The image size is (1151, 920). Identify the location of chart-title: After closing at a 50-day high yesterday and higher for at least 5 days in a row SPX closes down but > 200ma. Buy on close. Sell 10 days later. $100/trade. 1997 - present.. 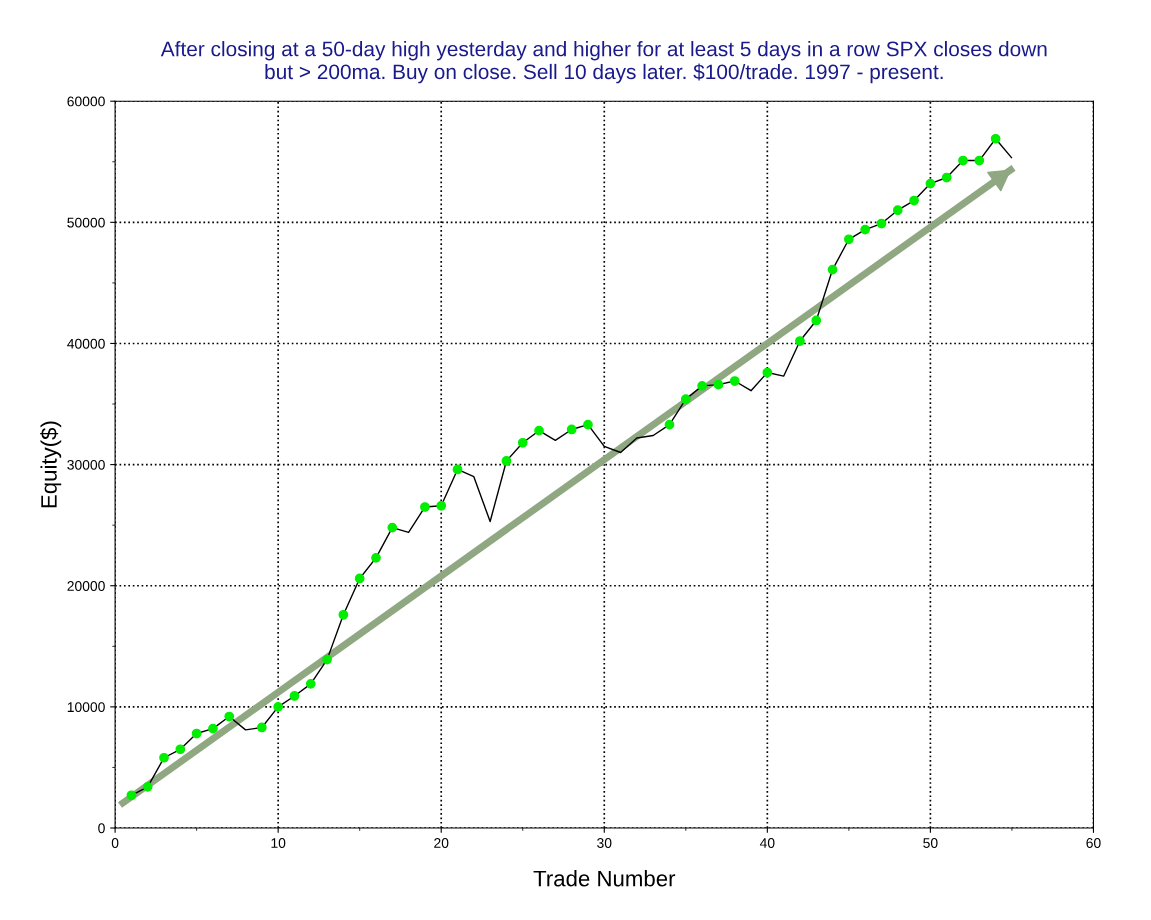
(603, 62).